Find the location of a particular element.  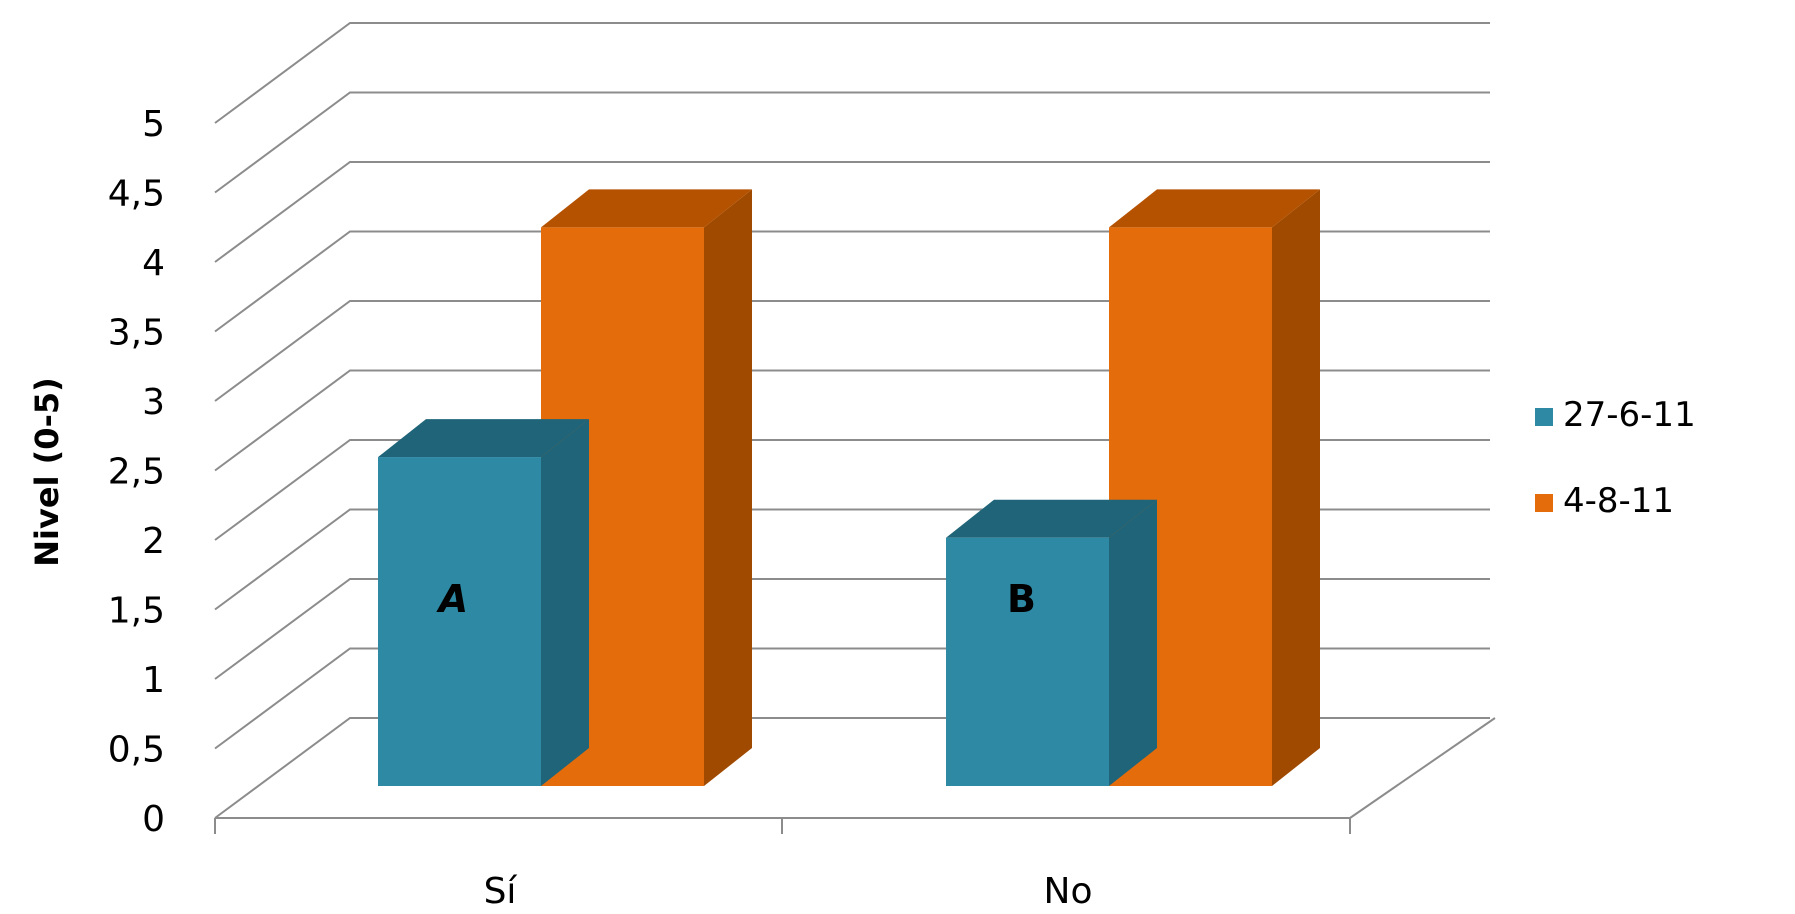

floor-edge is located at coordinates (1422, 768).